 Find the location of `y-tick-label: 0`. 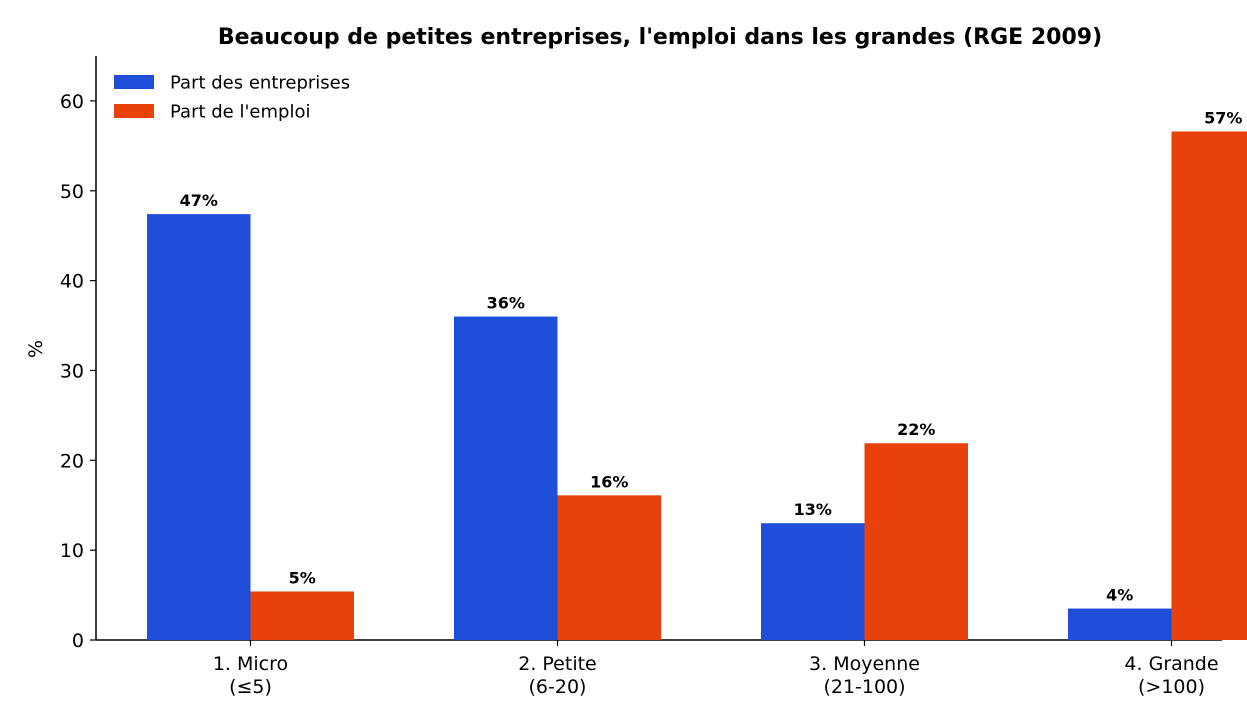

y-tick-label: 0 is located at coordinates (78, 641).